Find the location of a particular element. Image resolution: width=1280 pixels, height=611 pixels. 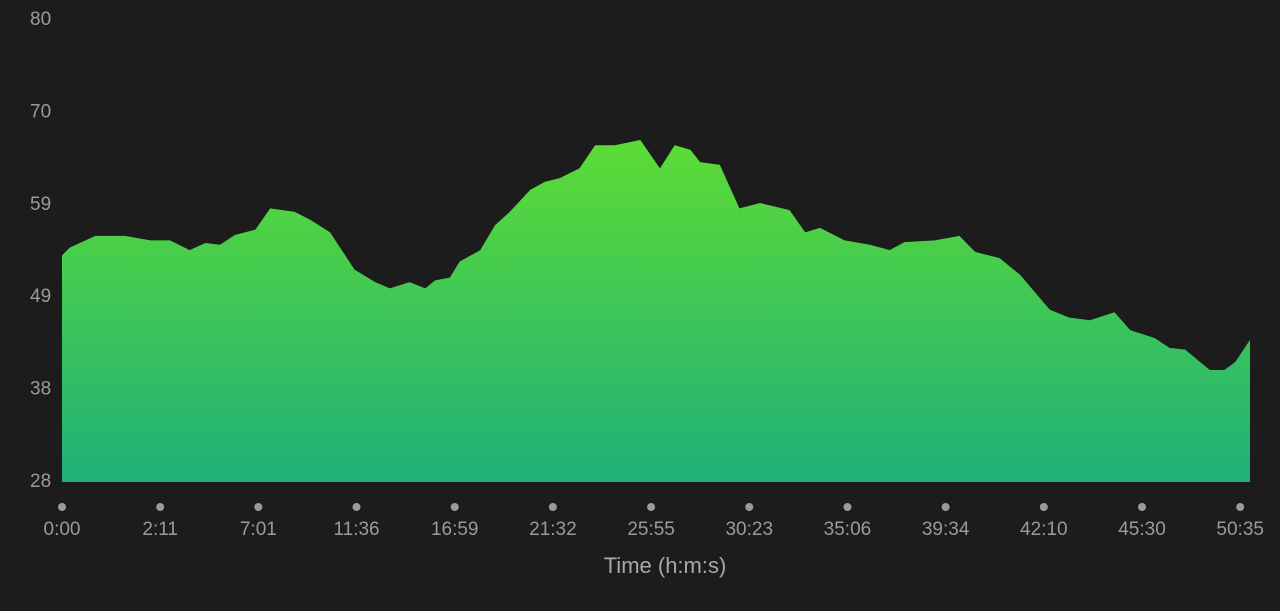

x-tick-label: 7:01 is located at coordinates (258, 529).